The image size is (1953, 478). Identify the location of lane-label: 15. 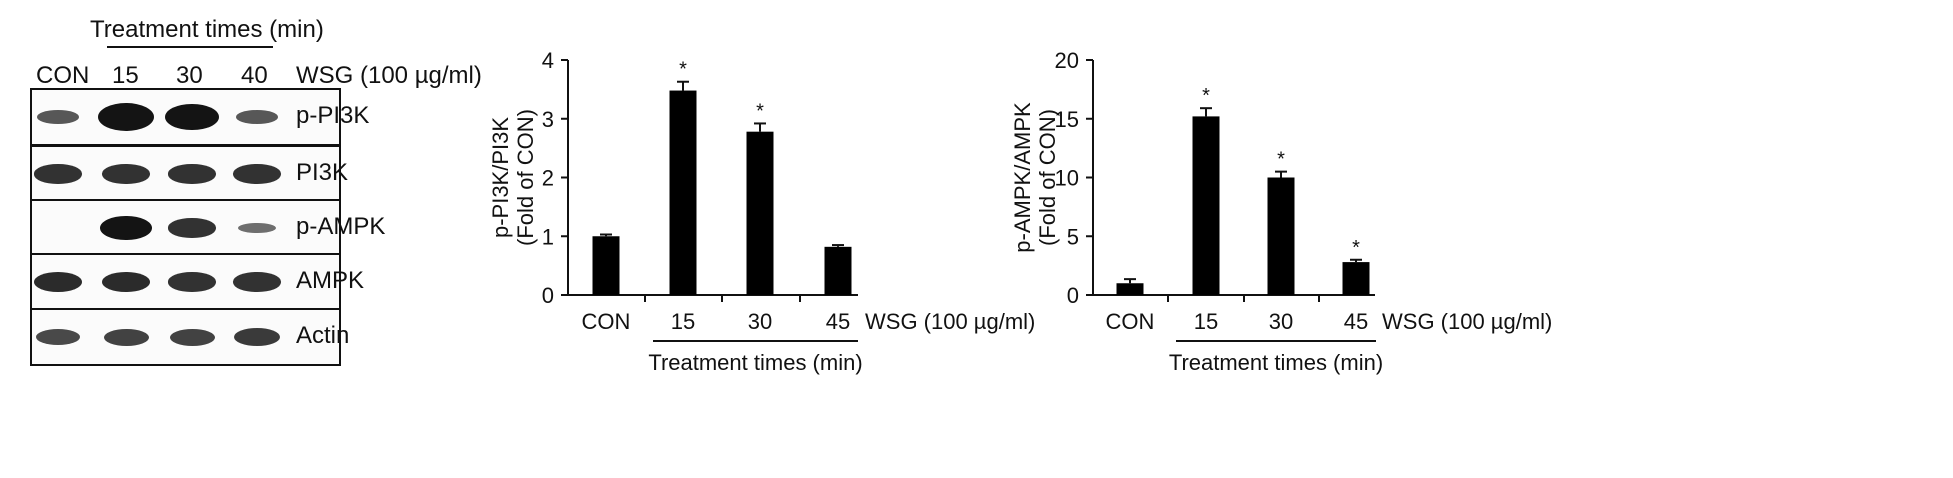
(125, 75).